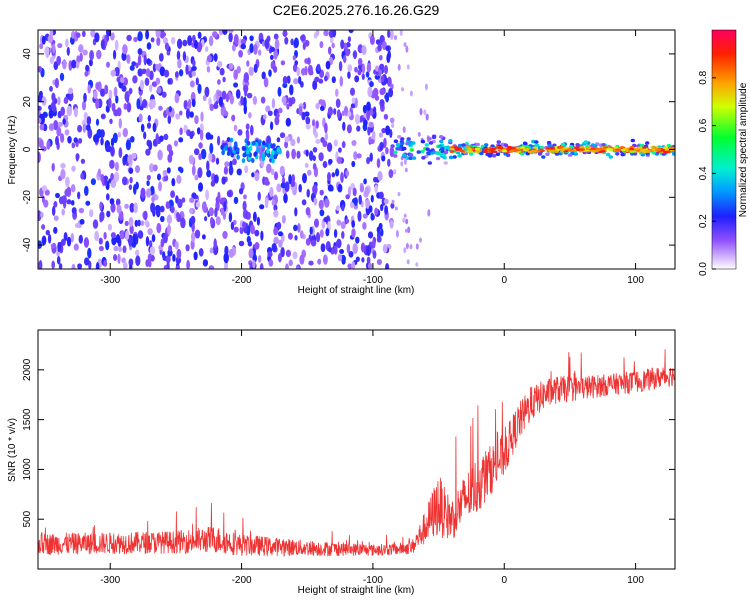 The width and height of the screenshot is (750, 600). Describe the element at coordinates (356, 590) in the screenshot. I see `snr-x-label: Height of straight line (km)` at that location.